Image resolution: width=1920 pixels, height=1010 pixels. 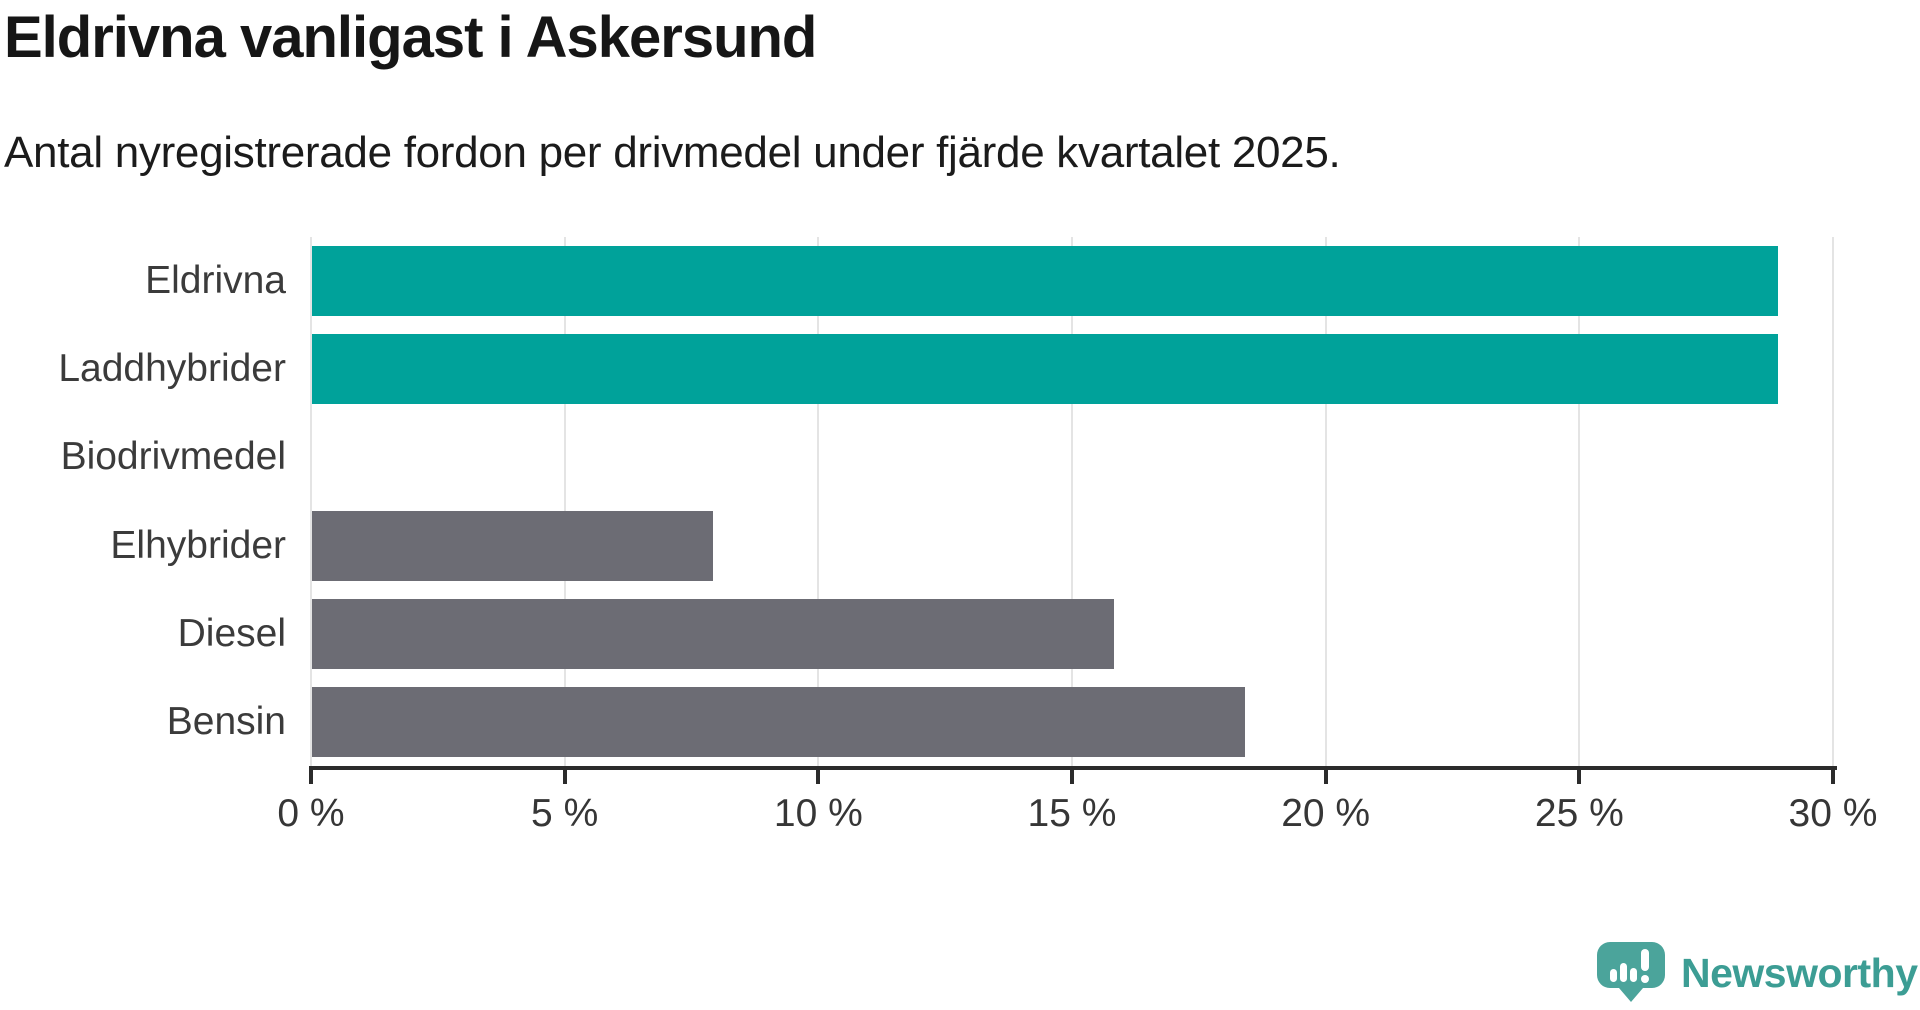 I want to click on category-label: Bensin, so click(x=226, y=721).